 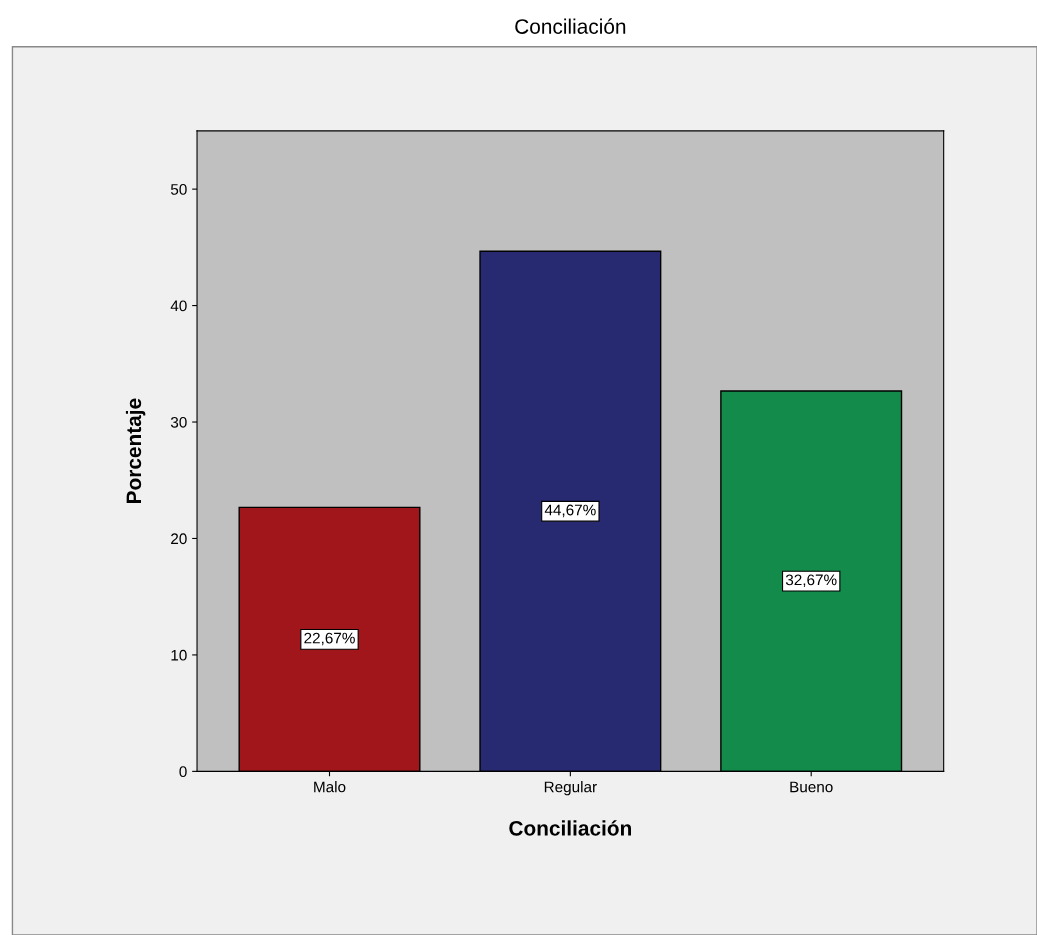 I want to click on y-tick-label: 30, so click(x=178, y=422).